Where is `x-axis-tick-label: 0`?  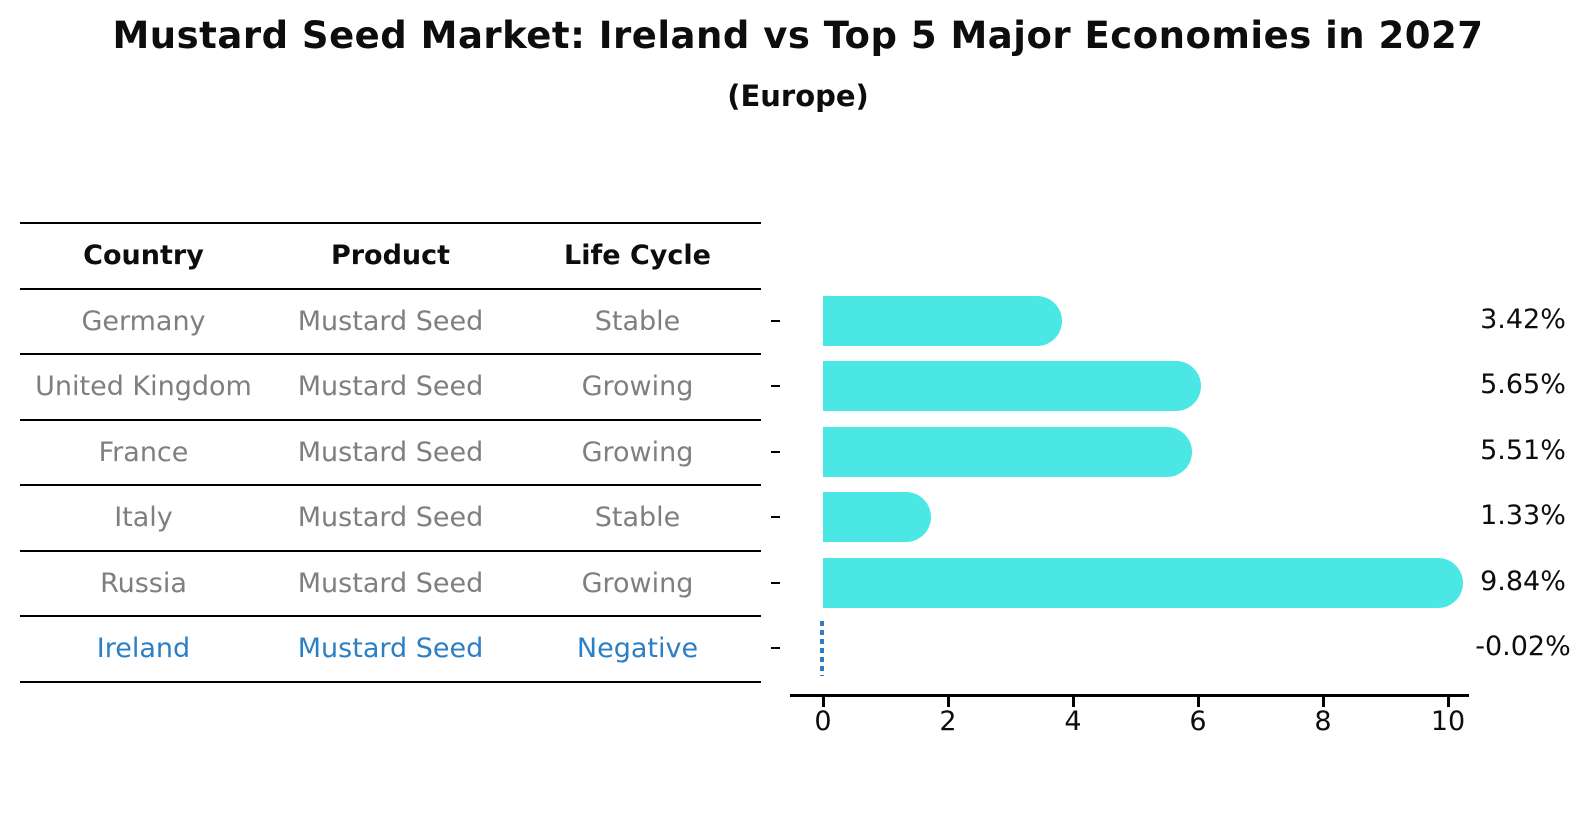 x-axis-tick-label: 0 is located at coordinates (823, 721).